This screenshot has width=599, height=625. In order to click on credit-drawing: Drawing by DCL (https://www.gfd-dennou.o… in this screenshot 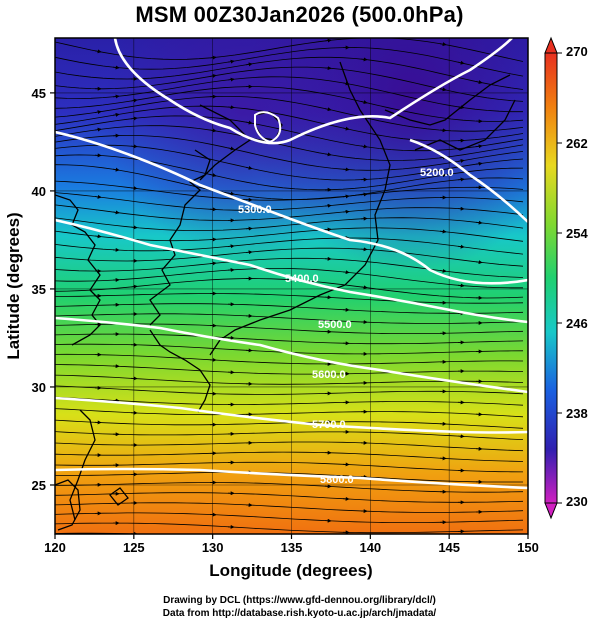, I will do `click(299, 600)`.